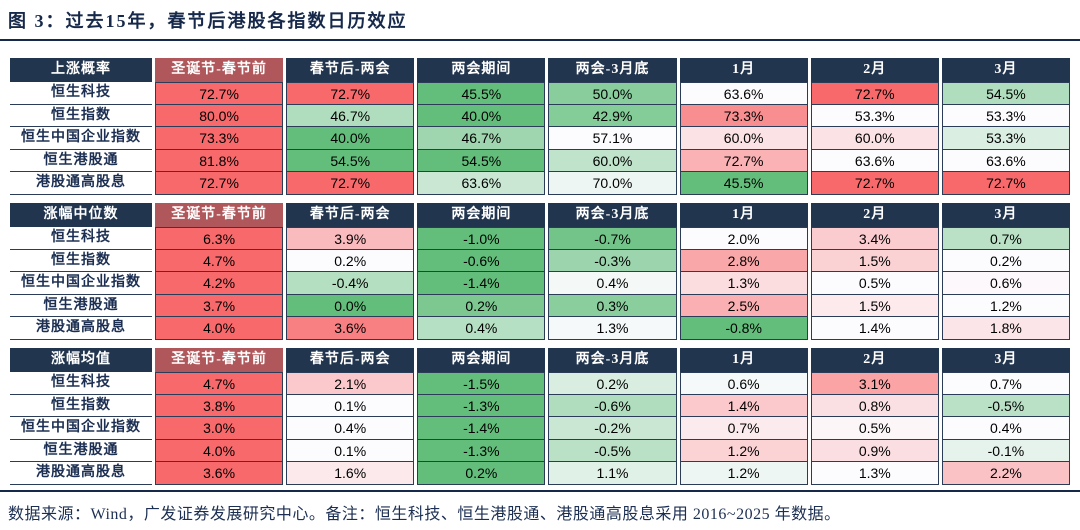 Image resolution: width=1080 pixels, height=530 pixels. Describe the element at coordinates (350, 383) in the screenshot. I see `value-cell: 2.1%` at that location.